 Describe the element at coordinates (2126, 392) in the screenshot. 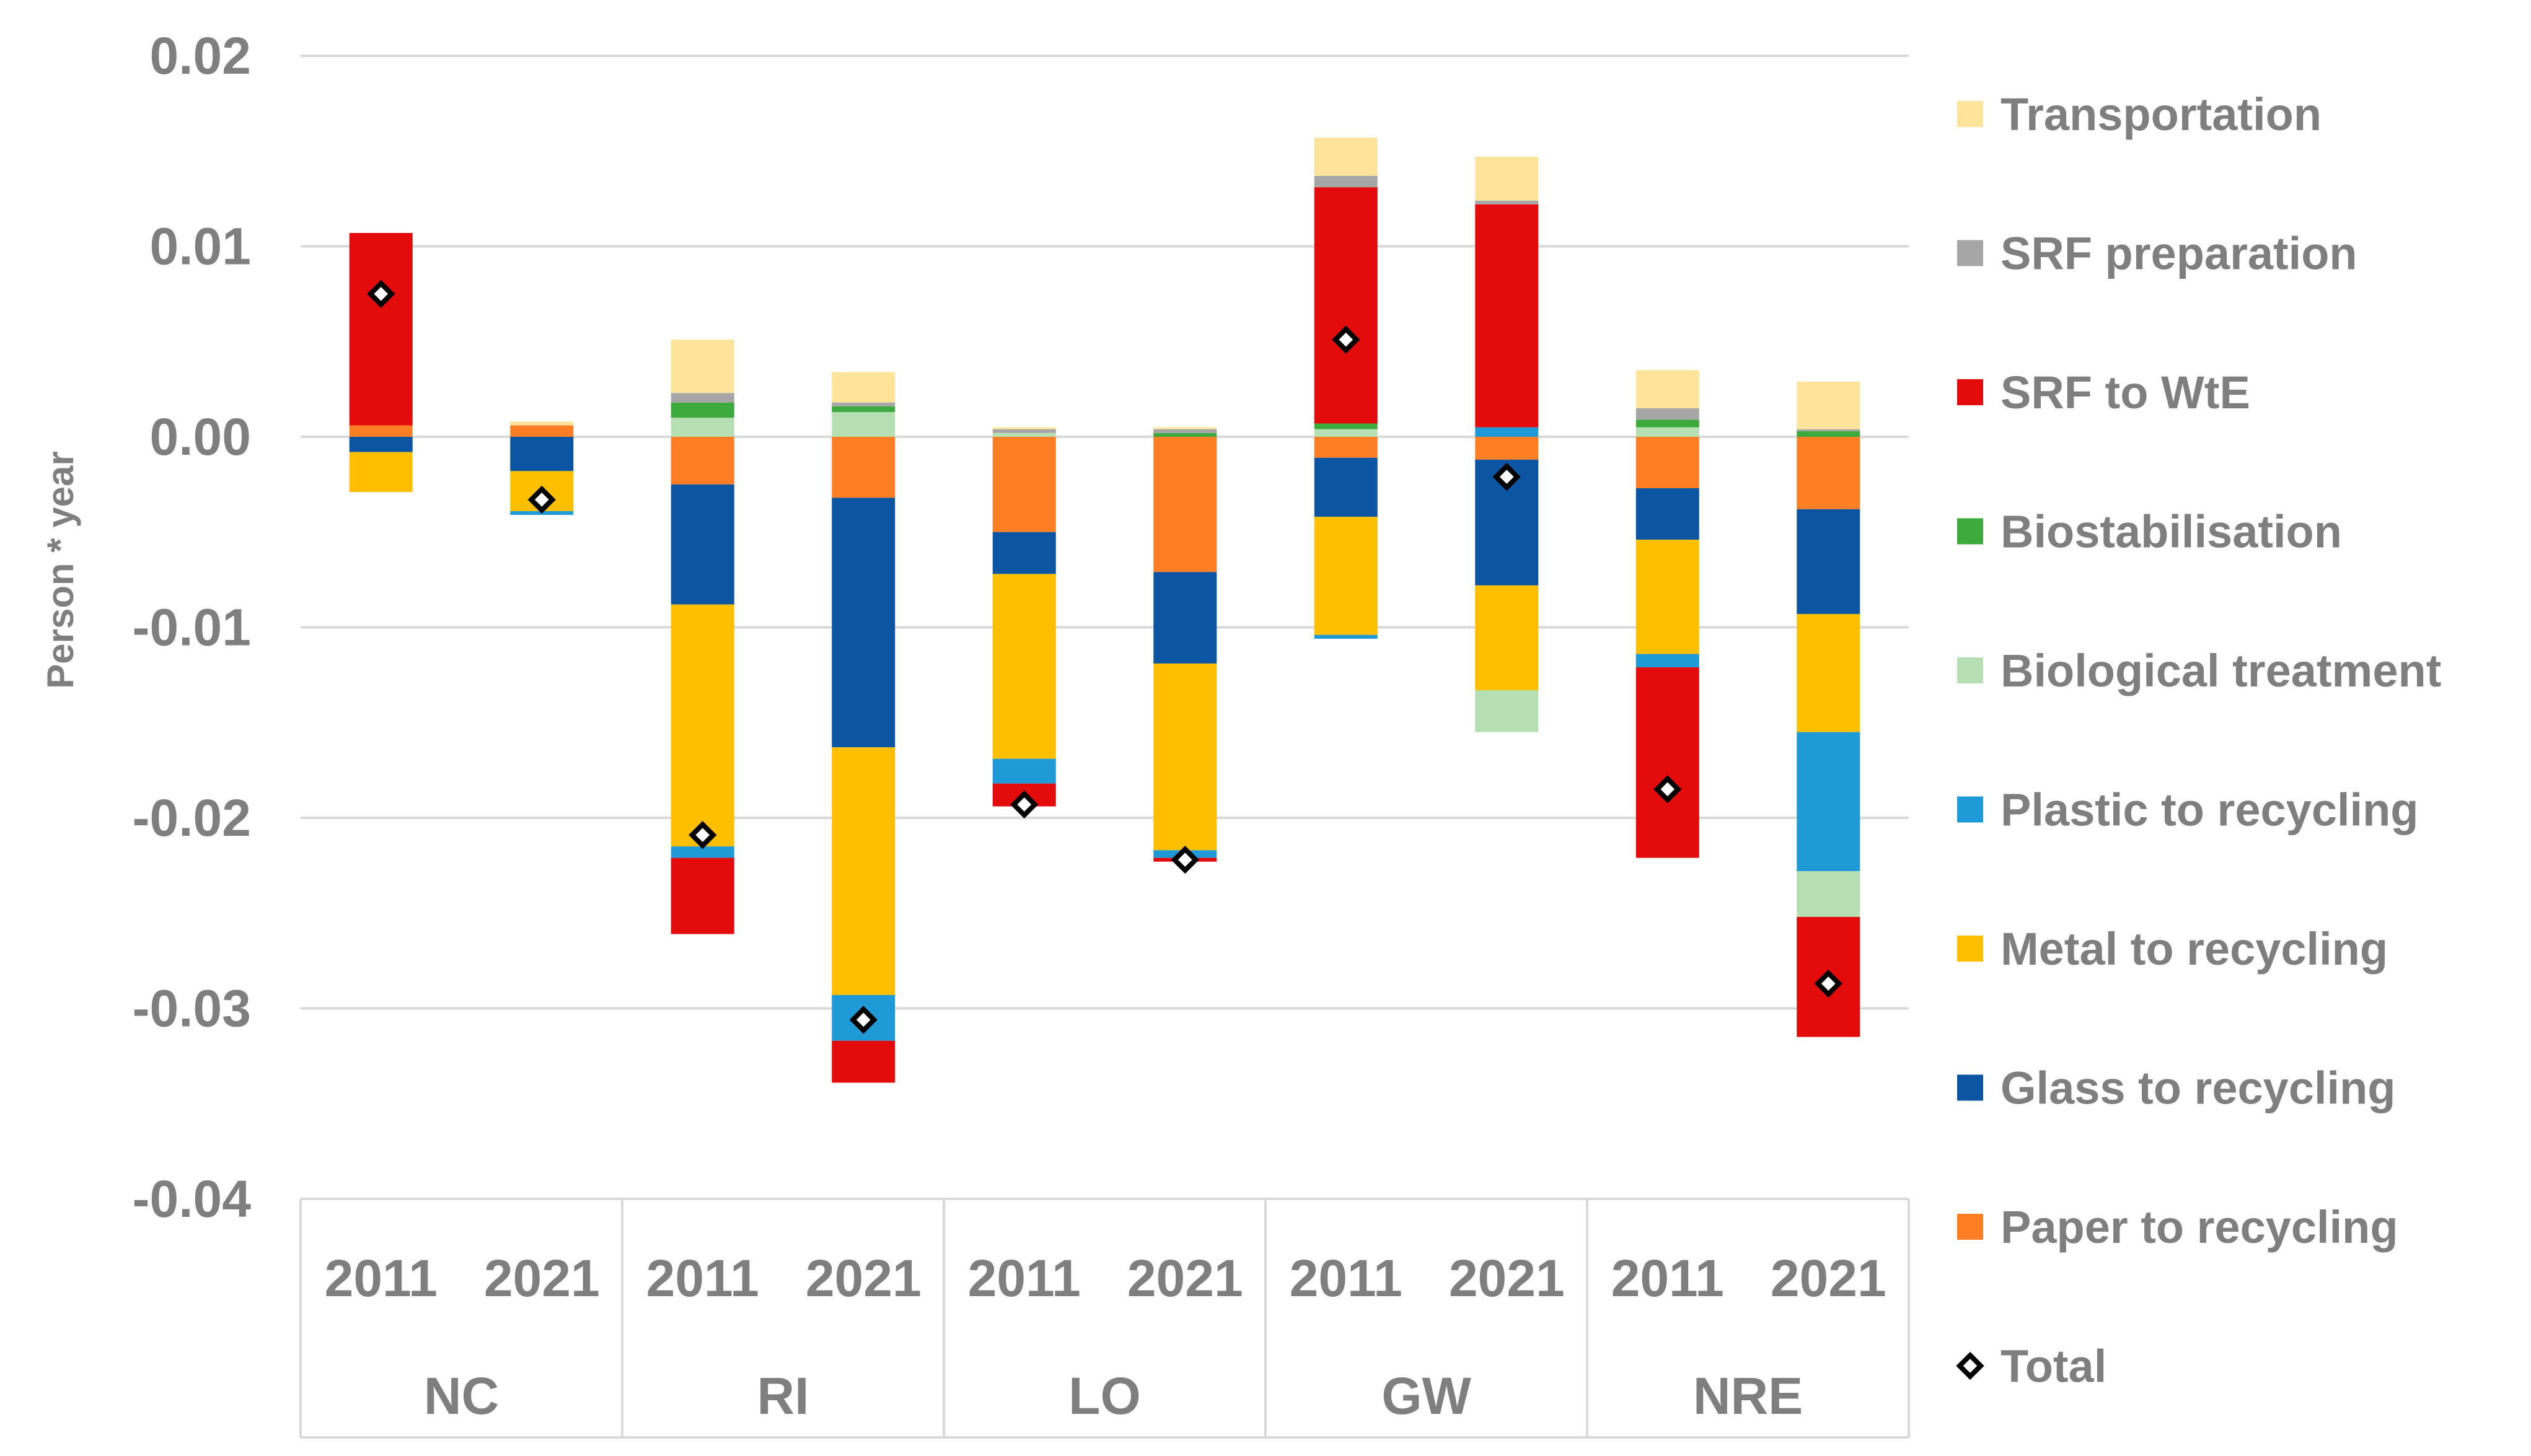

I see `legend-label: SRF to WtE` at that location.